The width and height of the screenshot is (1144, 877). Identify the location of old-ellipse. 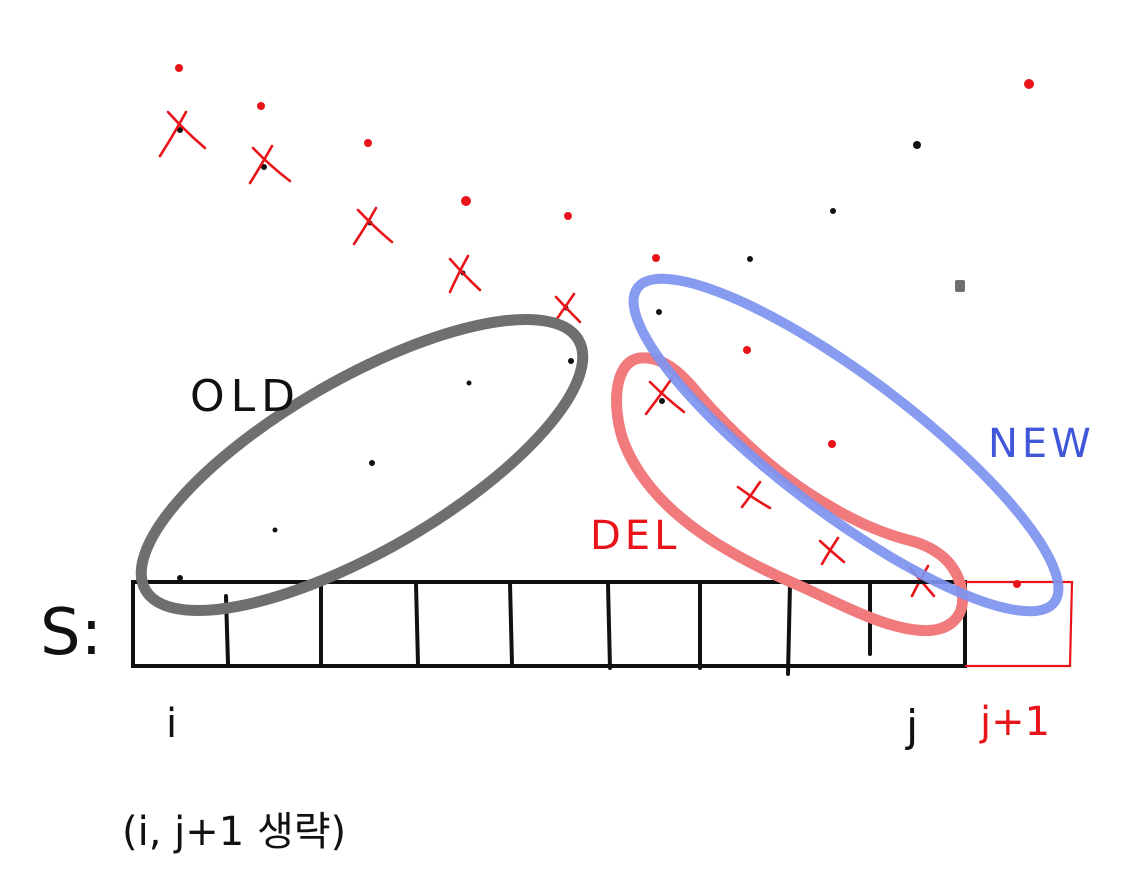
(362, 465).